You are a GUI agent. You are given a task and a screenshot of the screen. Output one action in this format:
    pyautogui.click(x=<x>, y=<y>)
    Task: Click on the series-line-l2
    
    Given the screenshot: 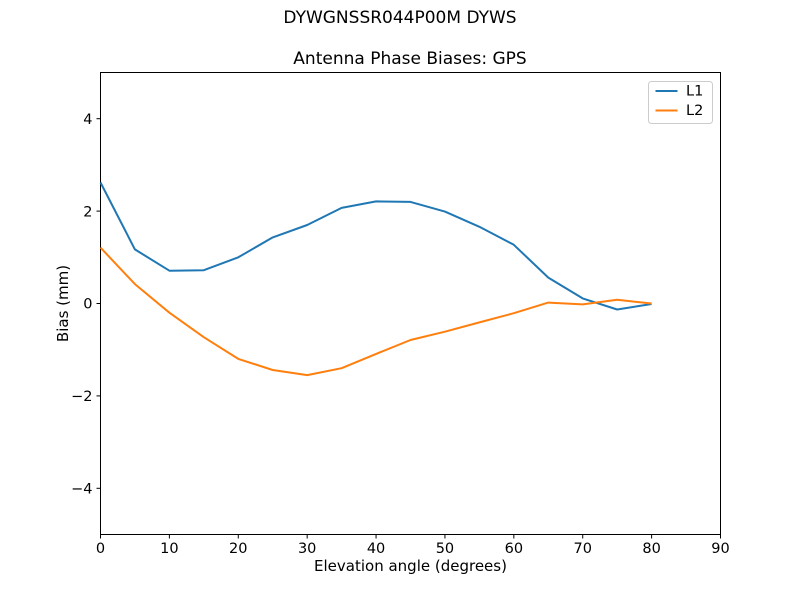 What is the action you would take?
    pyautogui.click(x=375, y=311)
    